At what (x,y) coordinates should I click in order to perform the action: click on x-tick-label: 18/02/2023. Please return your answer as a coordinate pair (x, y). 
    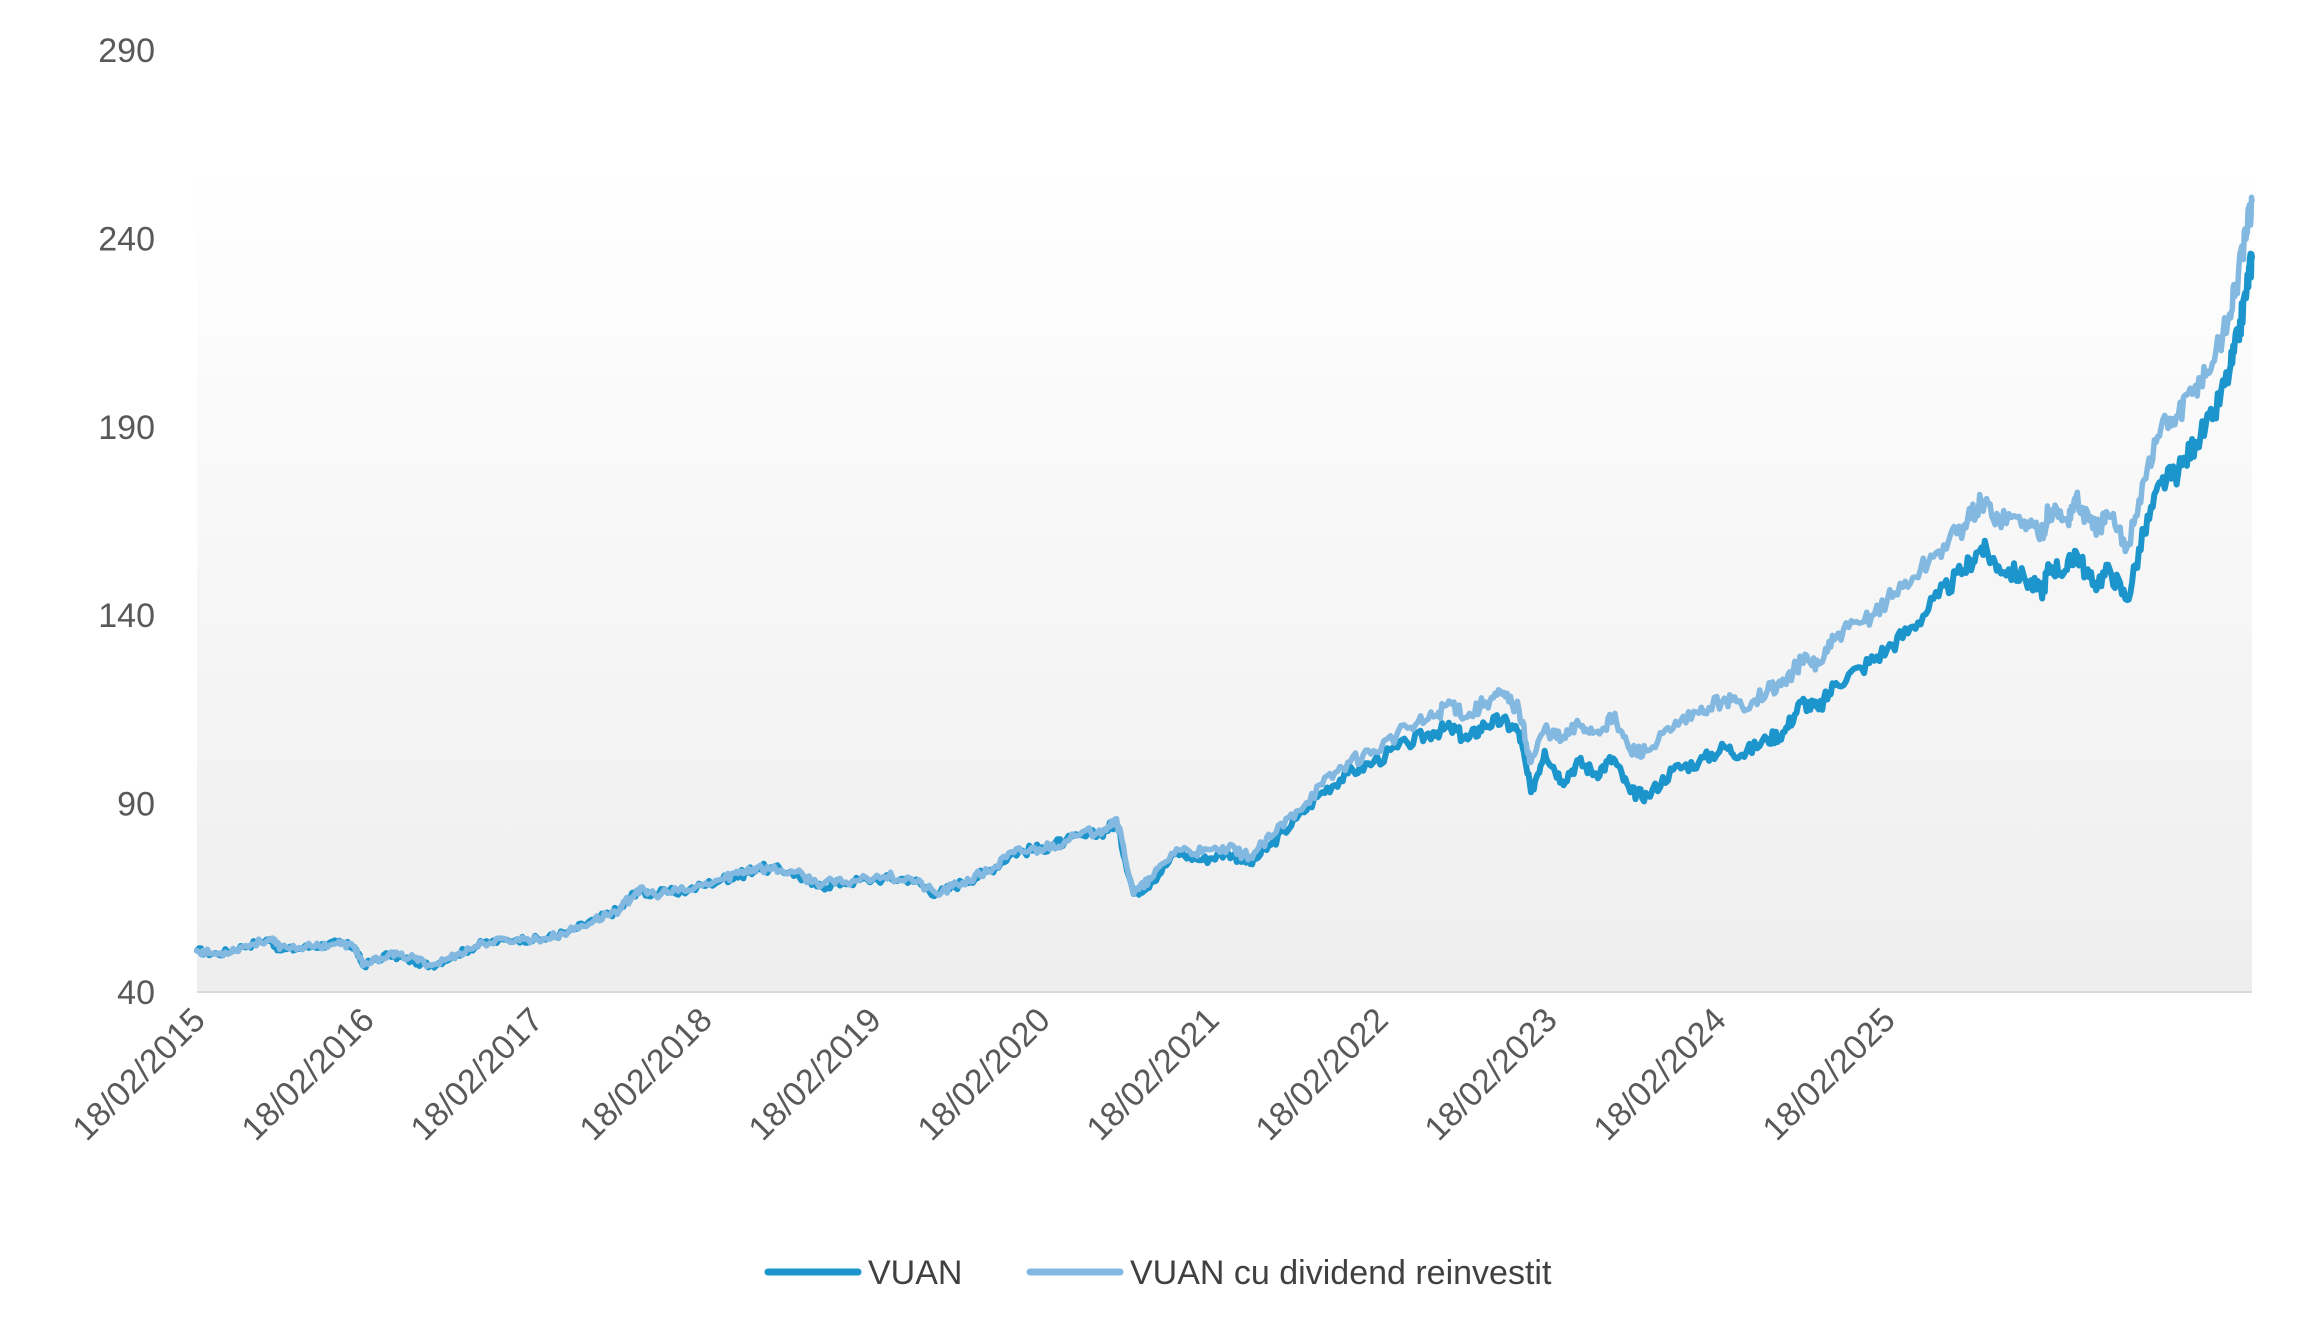
    Looking at the image, I should click on (1490, 1074).